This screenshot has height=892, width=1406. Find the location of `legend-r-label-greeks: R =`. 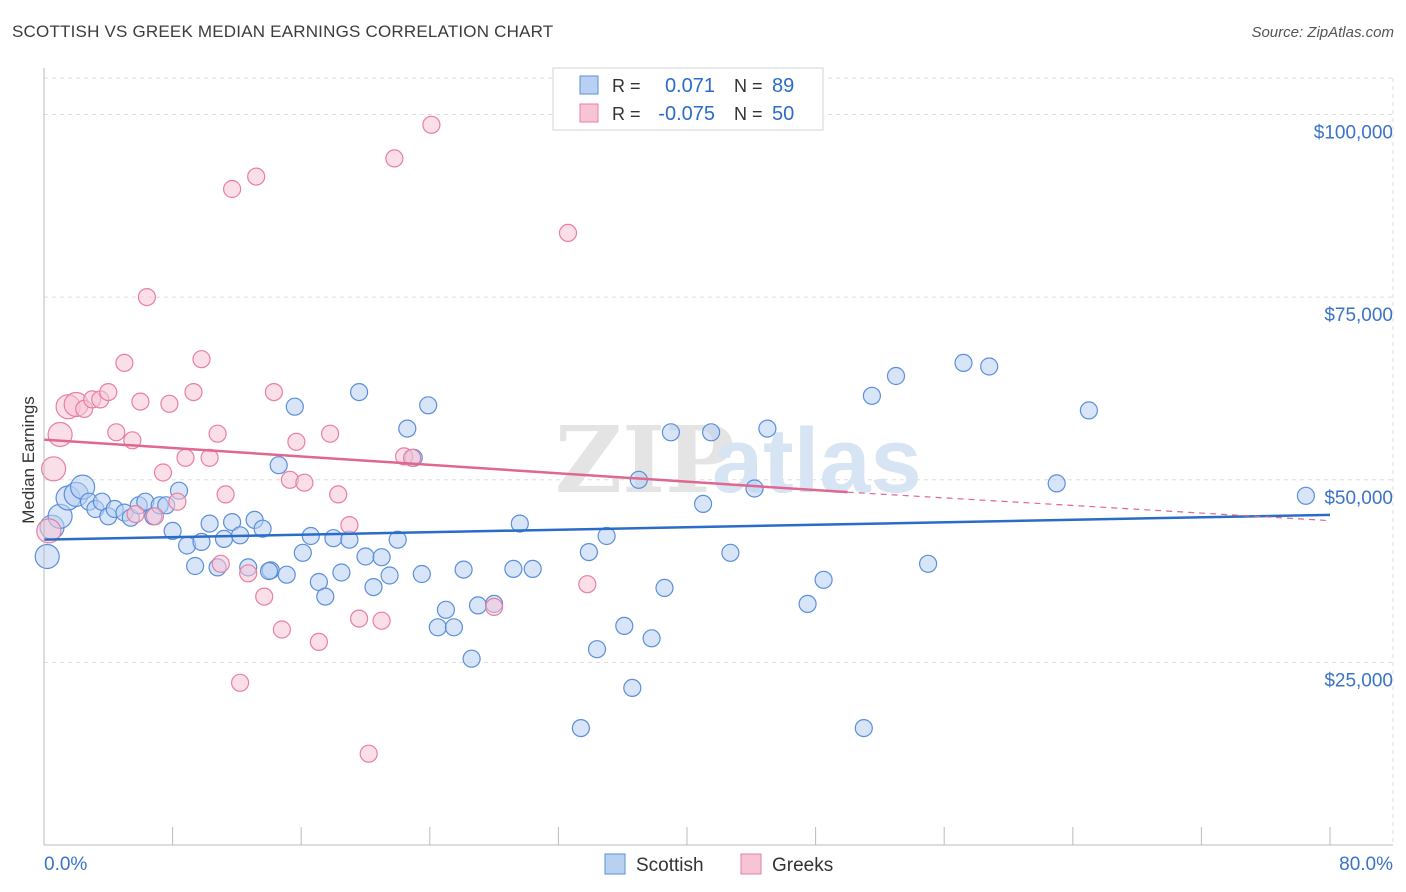

legend-r-label-greeks: R = is located at coordinates (626, 114).